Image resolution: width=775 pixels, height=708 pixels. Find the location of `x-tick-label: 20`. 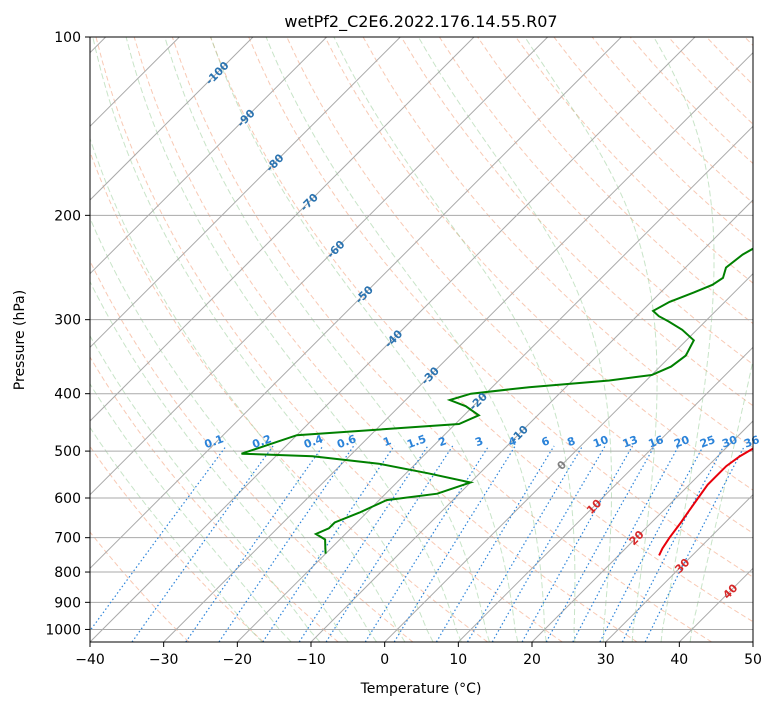

x-tick-label: 20 is located at coordinates (532, 660).